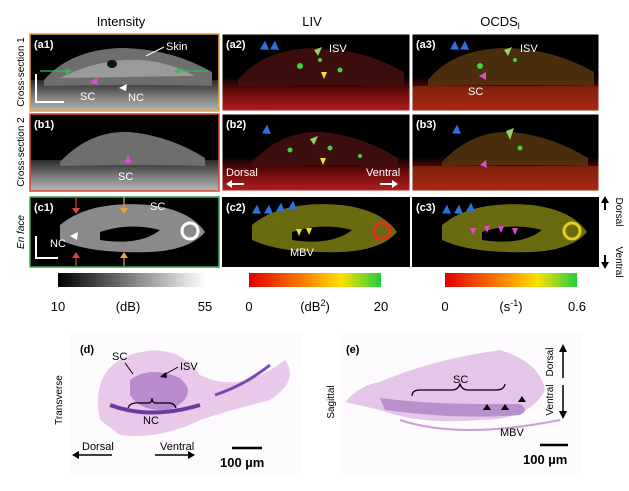 The height and width of the screenshot is (491, 629). Describe the element at coordinates (316, 232) in the screenshot. I see `panel-c2: (c2) MBV` at that location.